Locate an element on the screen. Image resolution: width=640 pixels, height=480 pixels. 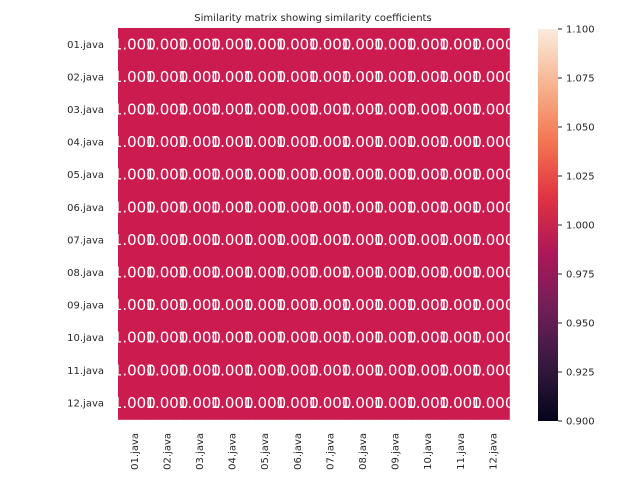
row-label: 07.java is located at coordinates (85, 240).